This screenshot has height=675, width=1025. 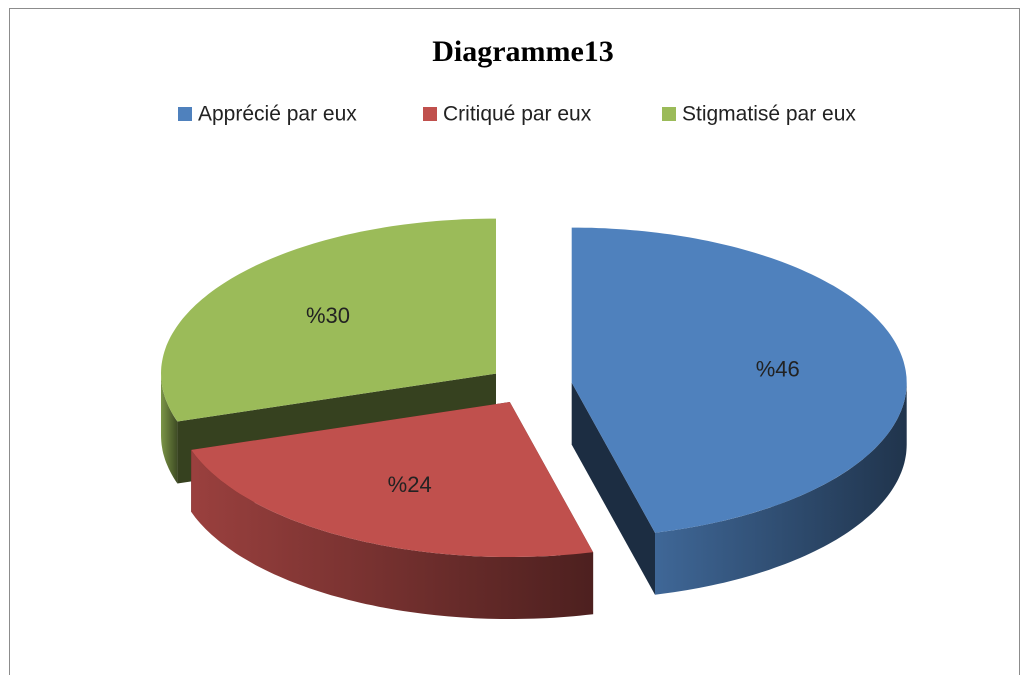 I want to click on slice-cut-face, so click(x=613, y=488).